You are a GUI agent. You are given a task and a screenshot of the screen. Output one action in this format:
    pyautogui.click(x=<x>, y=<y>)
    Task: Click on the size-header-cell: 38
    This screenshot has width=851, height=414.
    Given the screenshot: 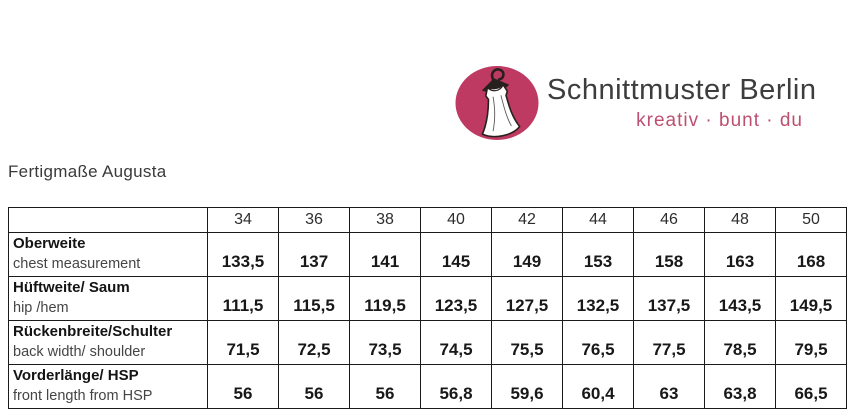 What is the action you would take?
    pyautogui.click(x=385, y=220)
    